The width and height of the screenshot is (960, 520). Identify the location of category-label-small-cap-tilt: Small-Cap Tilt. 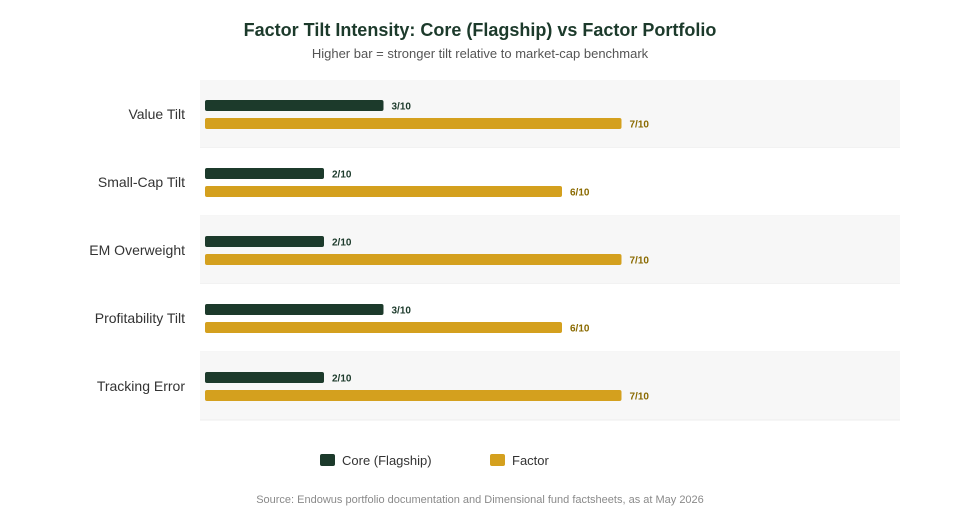
(141, 182).